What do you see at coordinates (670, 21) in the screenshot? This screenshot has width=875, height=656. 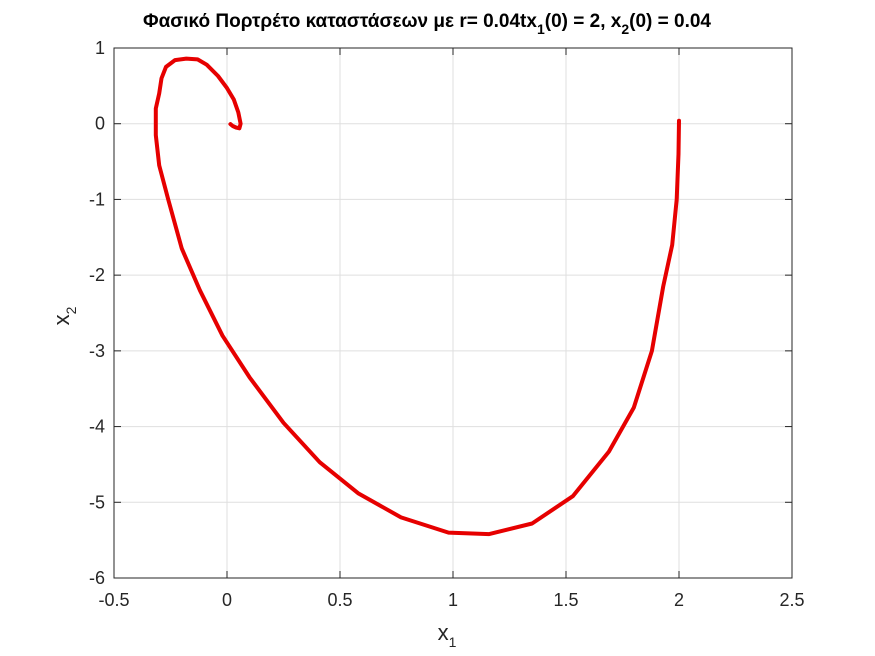 I see `title-end: (0) = 0.04` at bounding box center [670, 21].